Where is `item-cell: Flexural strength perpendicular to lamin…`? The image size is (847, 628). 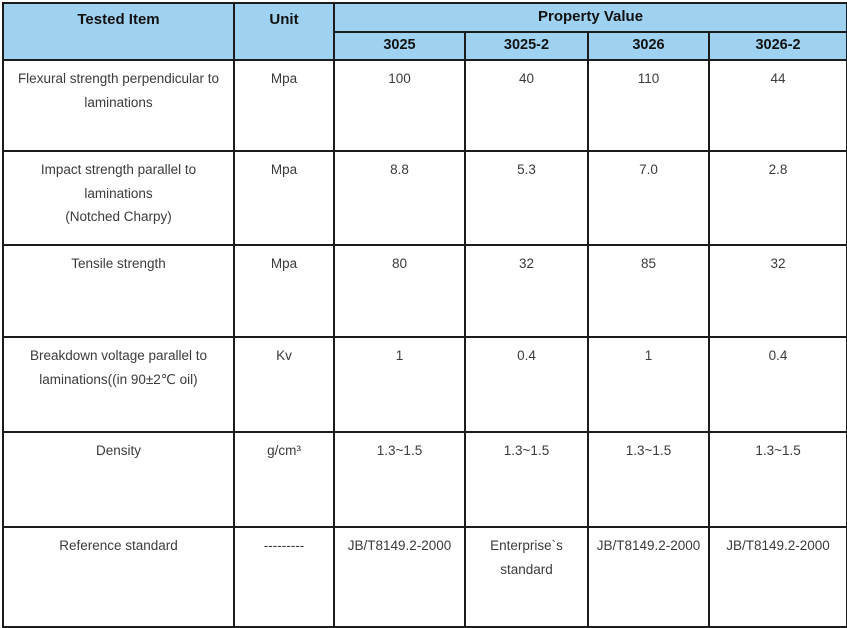
item-cell: Flexural strength perpendicular to lamin… is located at coordinates (118, 105).